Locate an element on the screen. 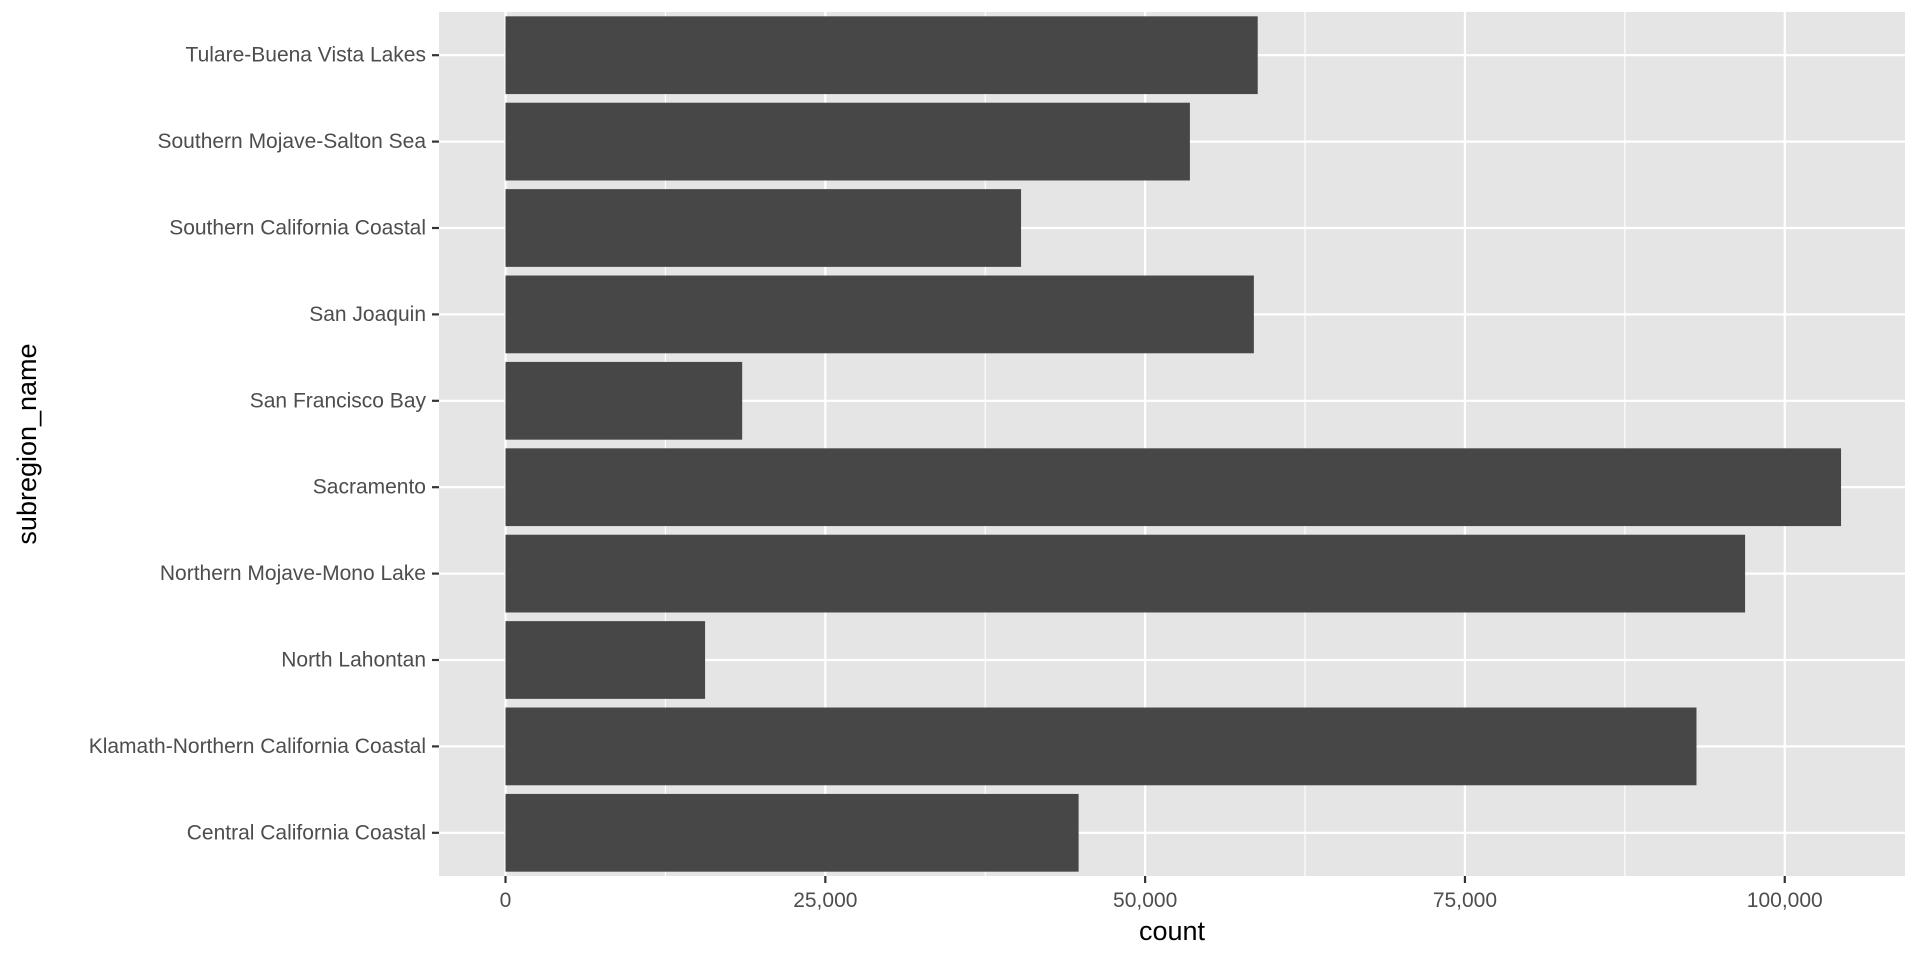 The height and width of the screenshot is (960, 1920). x-tick-label: 25,000 is located at coordinates (825, 900).